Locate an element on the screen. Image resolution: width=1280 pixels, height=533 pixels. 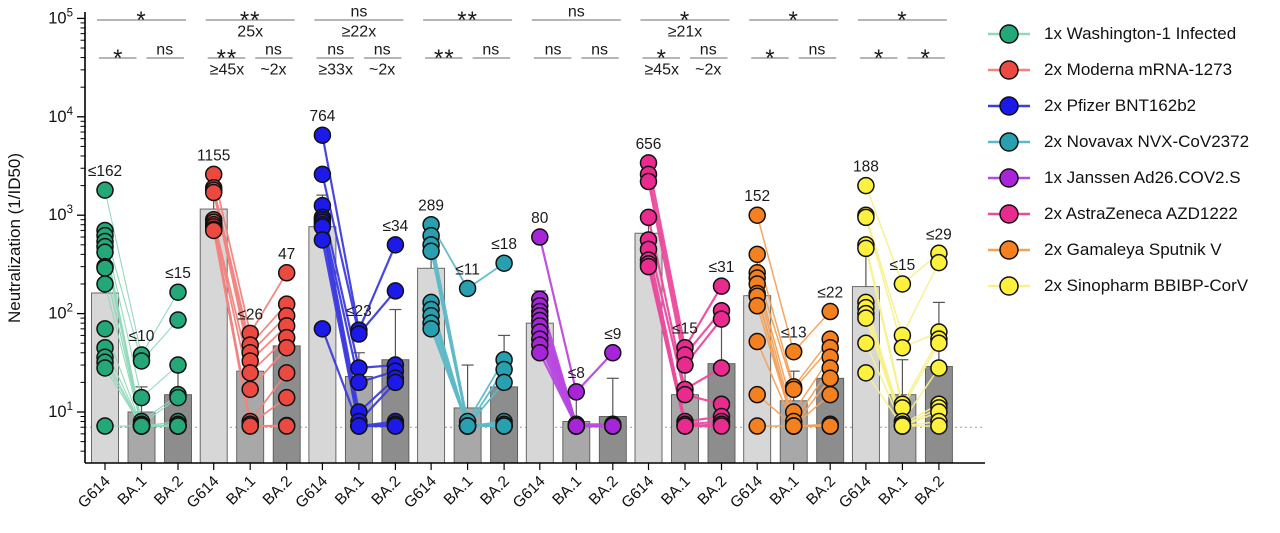
bar-value-label: 289 is located at coordinates (431, 206).